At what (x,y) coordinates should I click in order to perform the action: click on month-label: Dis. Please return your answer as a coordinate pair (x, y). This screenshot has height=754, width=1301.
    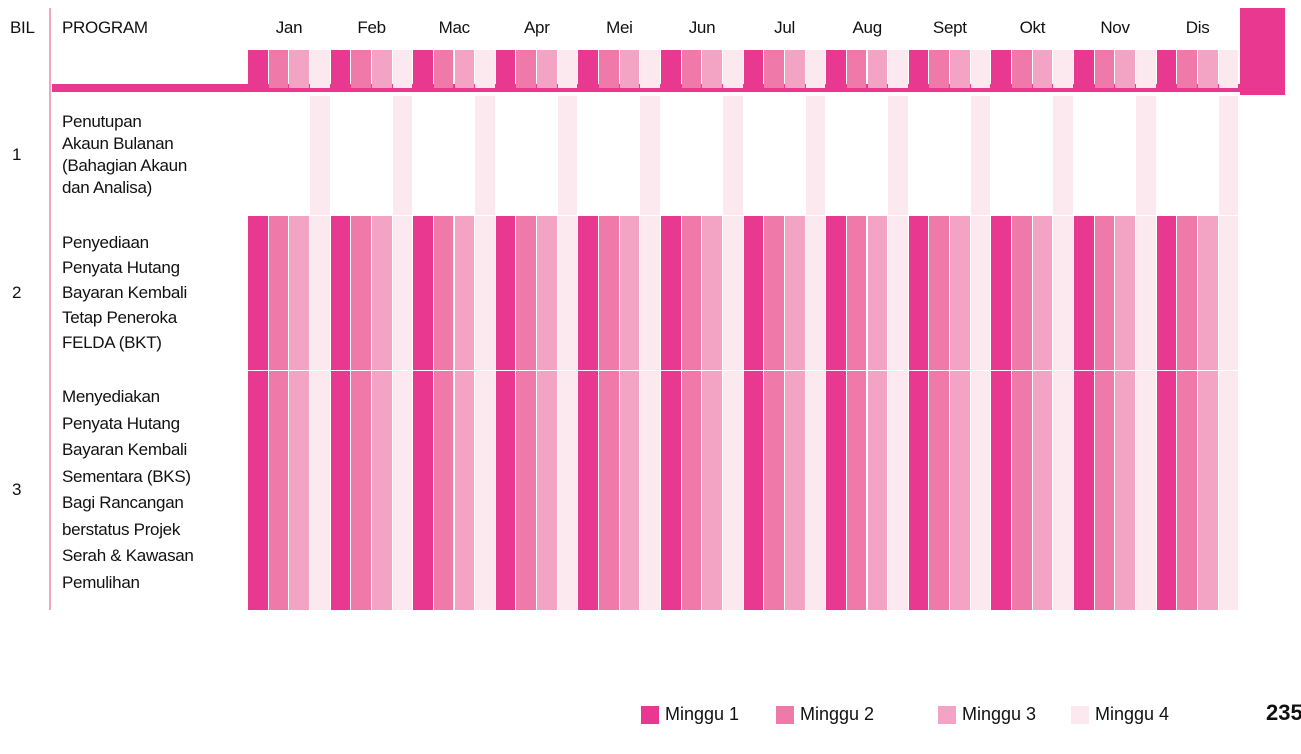
    Looking at the image, I should click on (1197, 27).